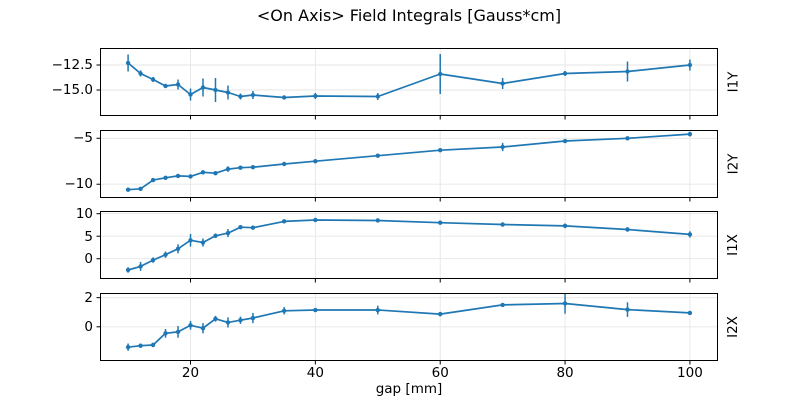 The image size is (800, 400). I want to click on right-axis-label-text: I1Y, so click(733, 82).